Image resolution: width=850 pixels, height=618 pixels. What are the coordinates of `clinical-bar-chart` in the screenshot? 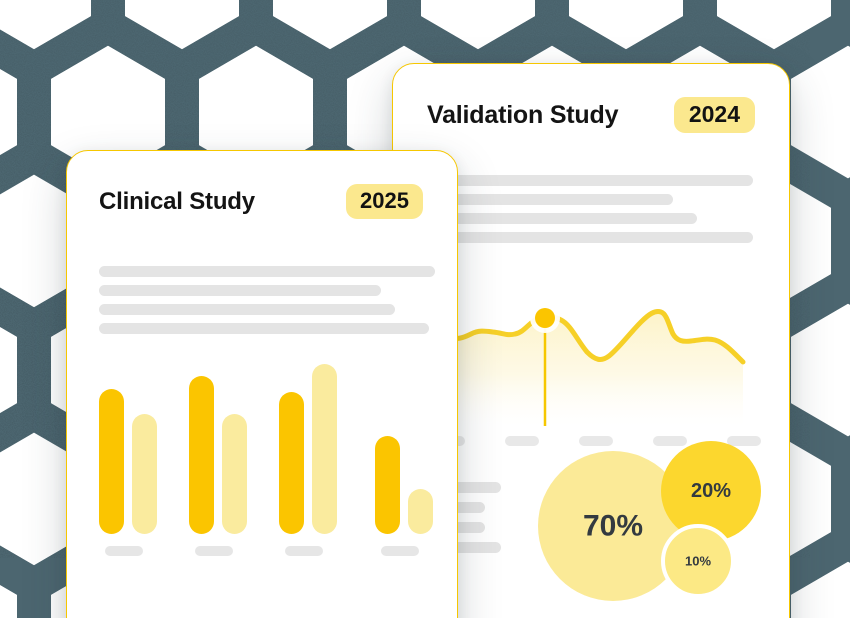 It's located at (267, 460).